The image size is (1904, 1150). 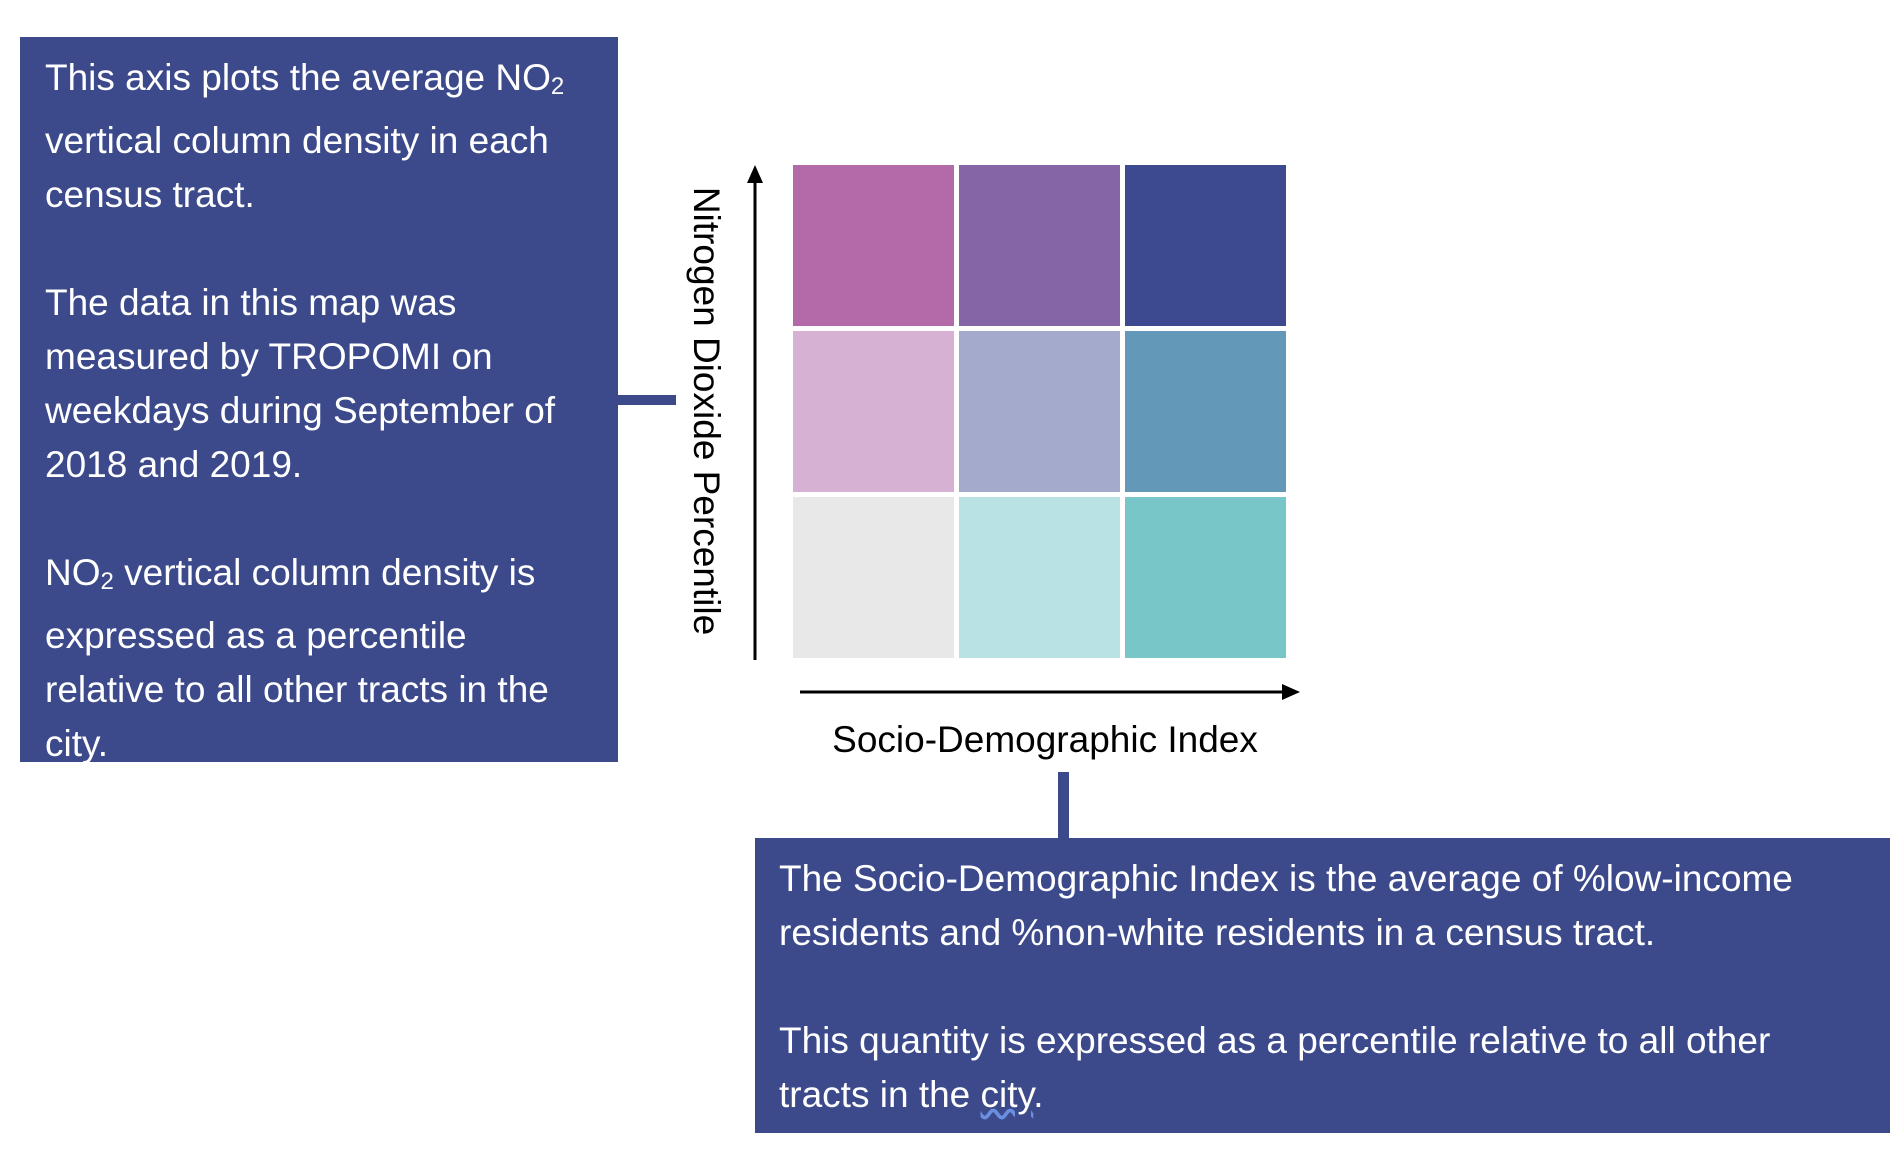 What do you see at coordinates (1205, 577) in the screenshot?
I see `legend-cell-low-no2-high-index` at bounding box center [1205, 577].